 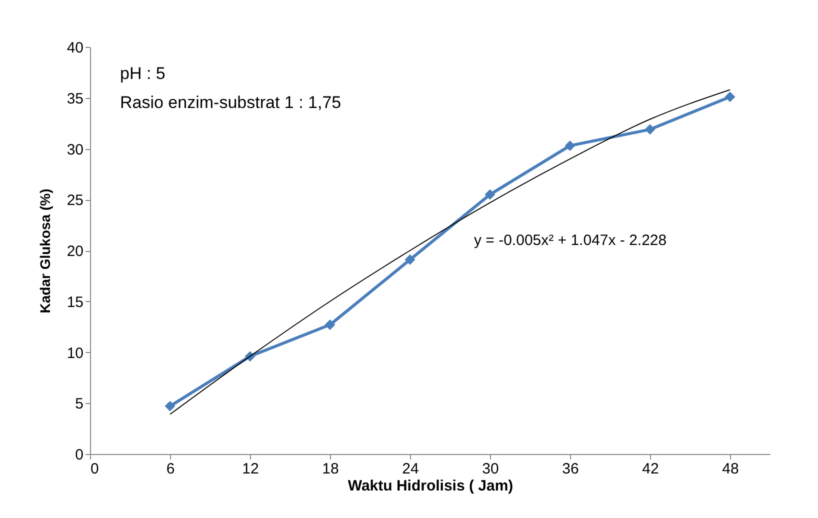 What do you see at coordinates (570, 240) in the screenshot?
I see `annotation: y = -0.005x² + 1.047x - 2.228` at bounding box center [570, 240].